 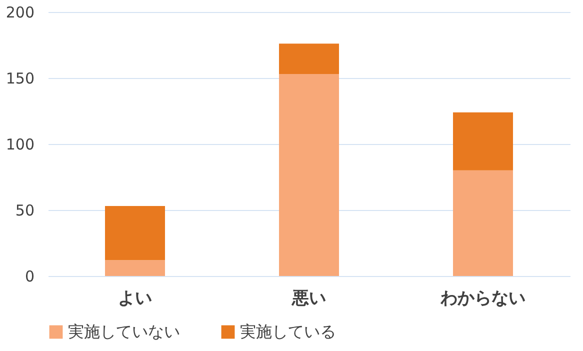 What do you see at coordinates (124, 331) in the screenshot?
I see `legend-label: 実施していない` at bounding box center [124, 331].